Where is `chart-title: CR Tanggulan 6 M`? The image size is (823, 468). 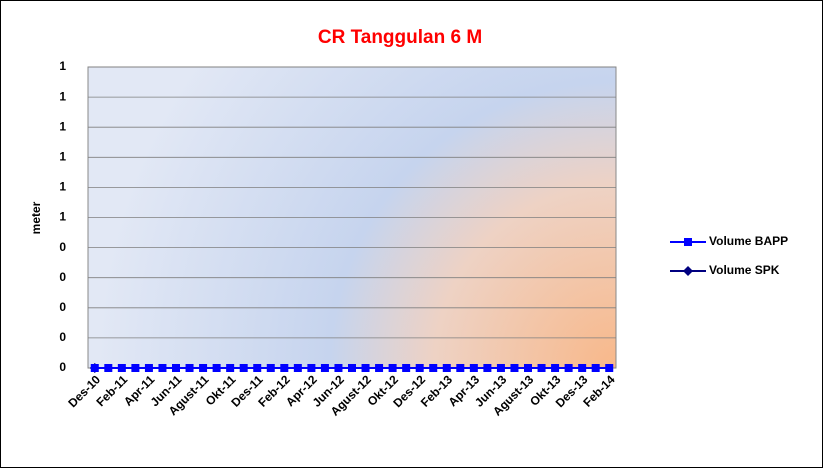 chart-title: CR Tanggulan 6 M is located at coordinates (400, 37).